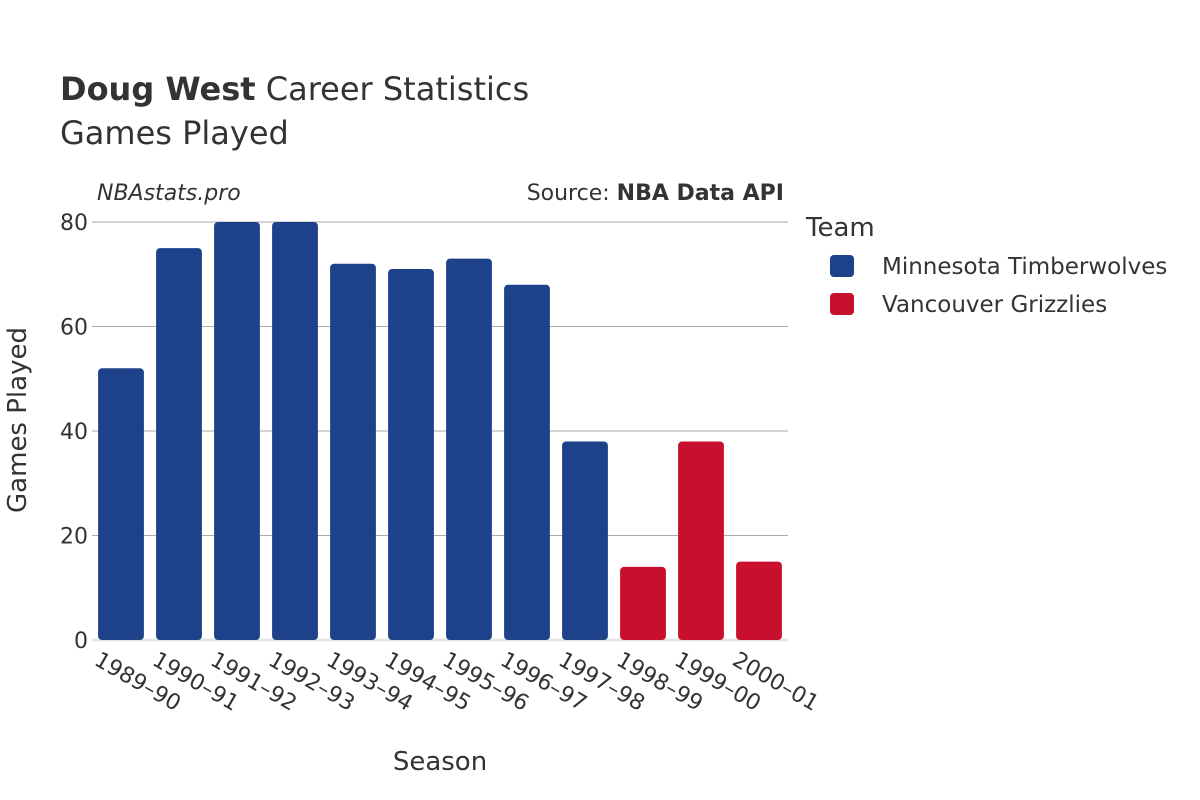 The height and width of the screenshot is (800, 1200). Describe the element at coordinates (700, 193) in the screenshot. I see `source-name: NBA Data API` at that location.